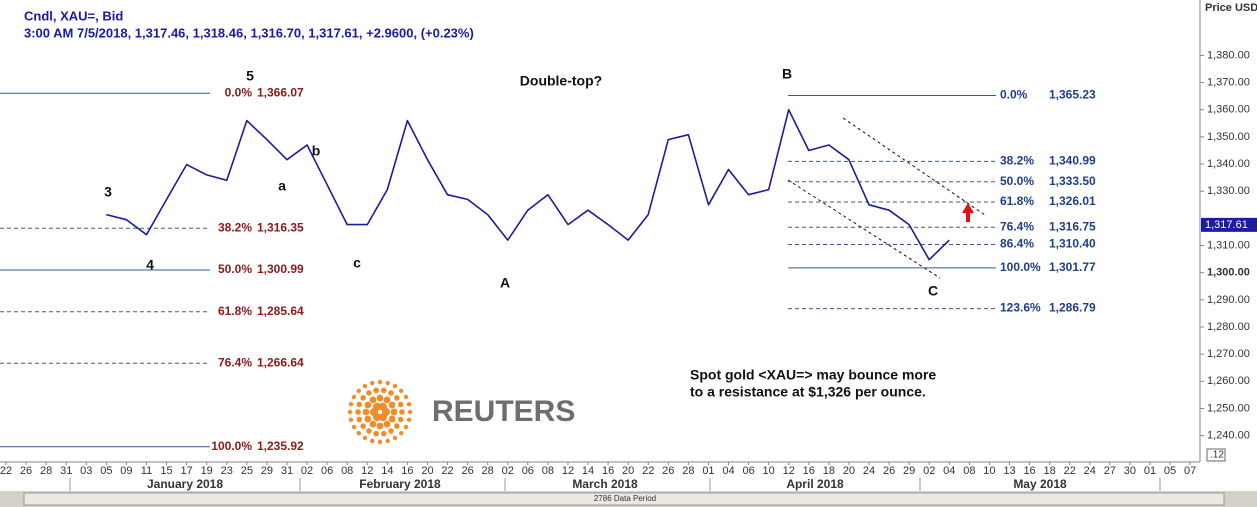  What do you see at coordinates (829, 471) in the screenshot?
I see `x-tick-label: 18` at bounding box center [829, 471].